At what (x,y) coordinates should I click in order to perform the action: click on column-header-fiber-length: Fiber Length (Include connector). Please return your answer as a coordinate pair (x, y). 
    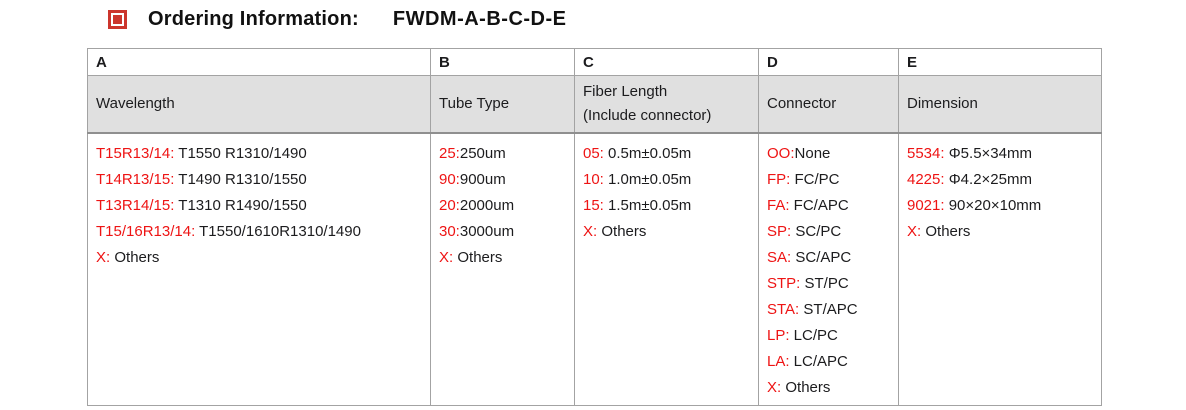
    Looking at the image, I should click on (666, 104).